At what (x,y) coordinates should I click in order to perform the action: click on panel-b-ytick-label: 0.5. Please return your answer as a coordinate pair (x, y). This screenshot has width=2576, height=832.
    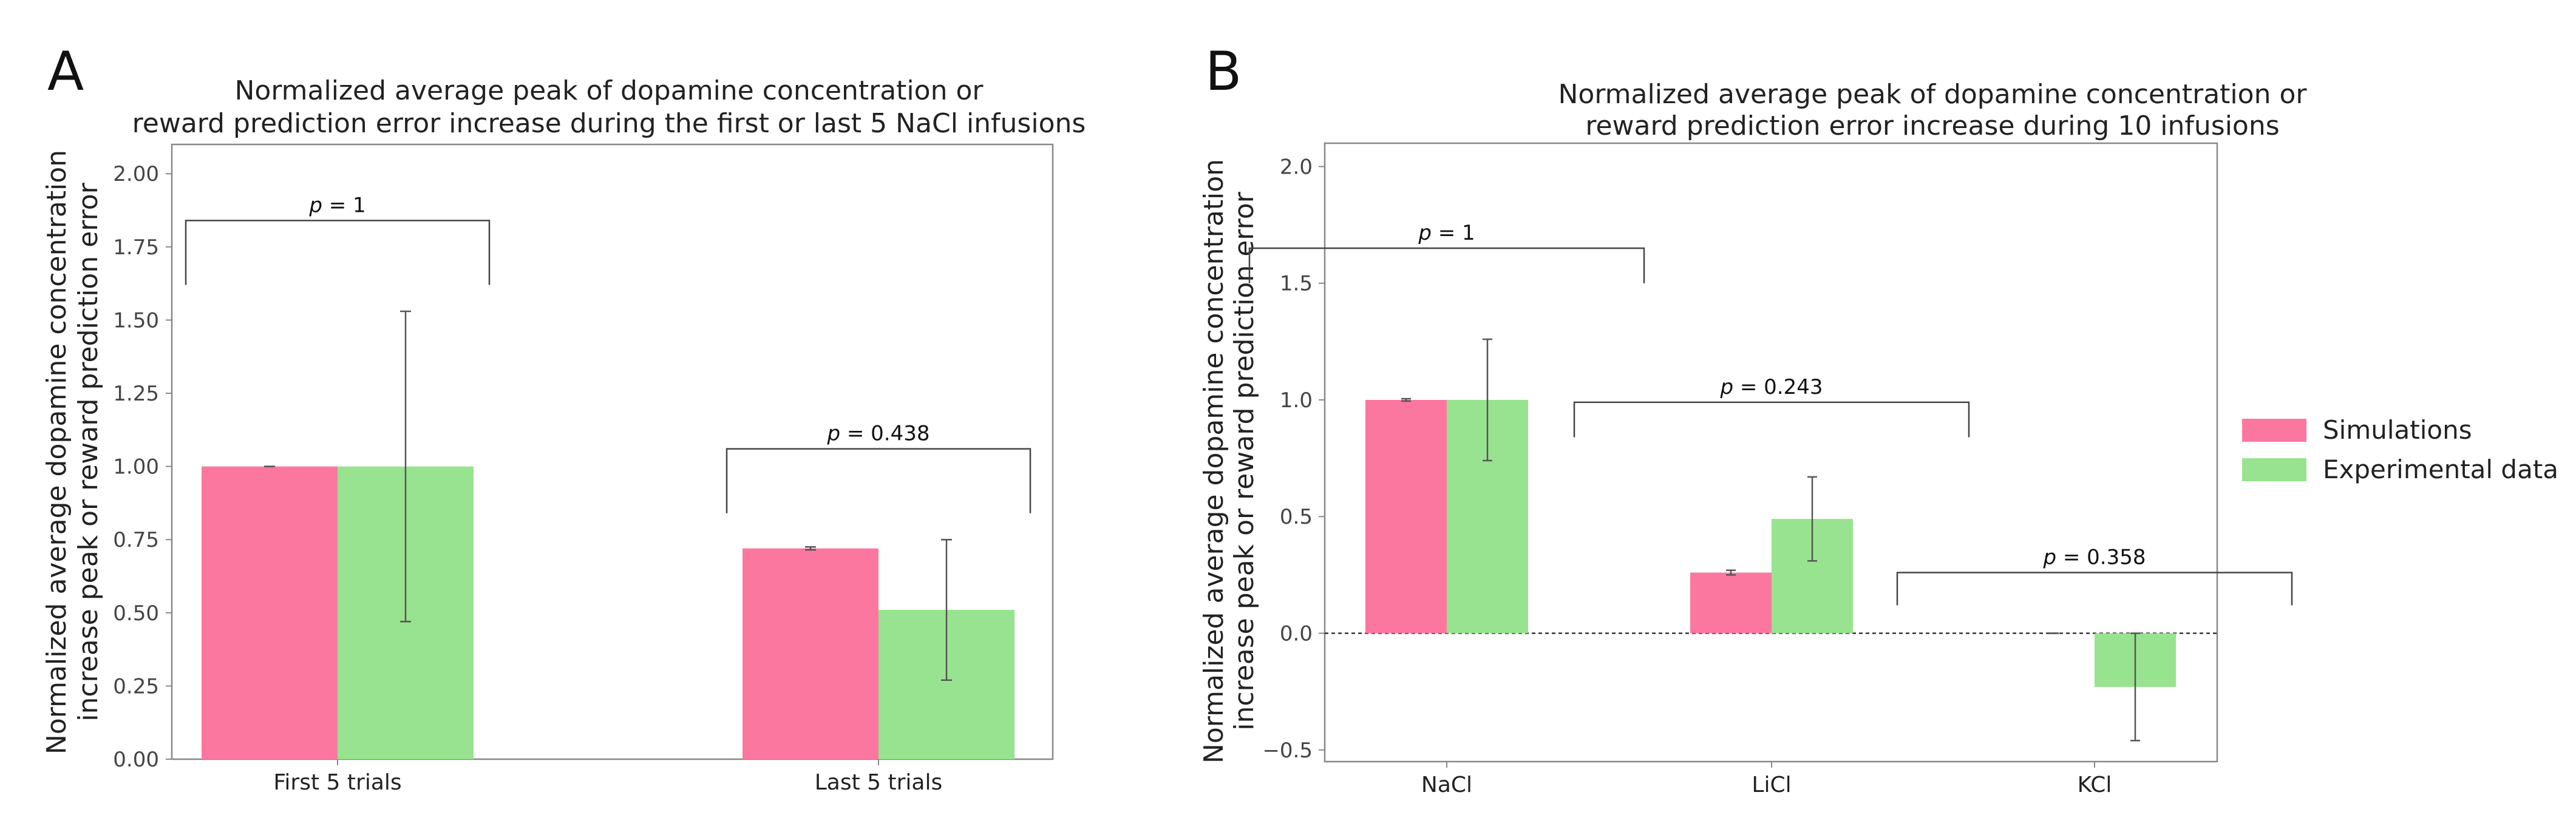
    Looking at the image, I should click on (1296, 517).